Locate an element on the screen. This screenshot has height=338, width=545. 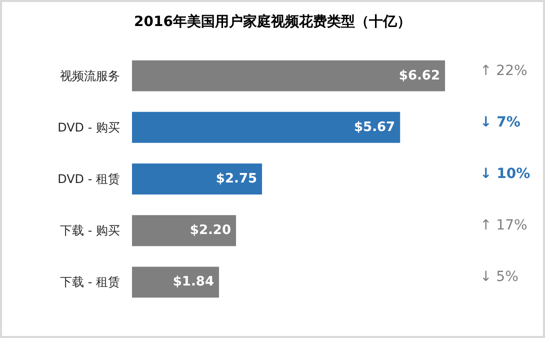
text: ↑ 17% is located at coordinates (504, 226).